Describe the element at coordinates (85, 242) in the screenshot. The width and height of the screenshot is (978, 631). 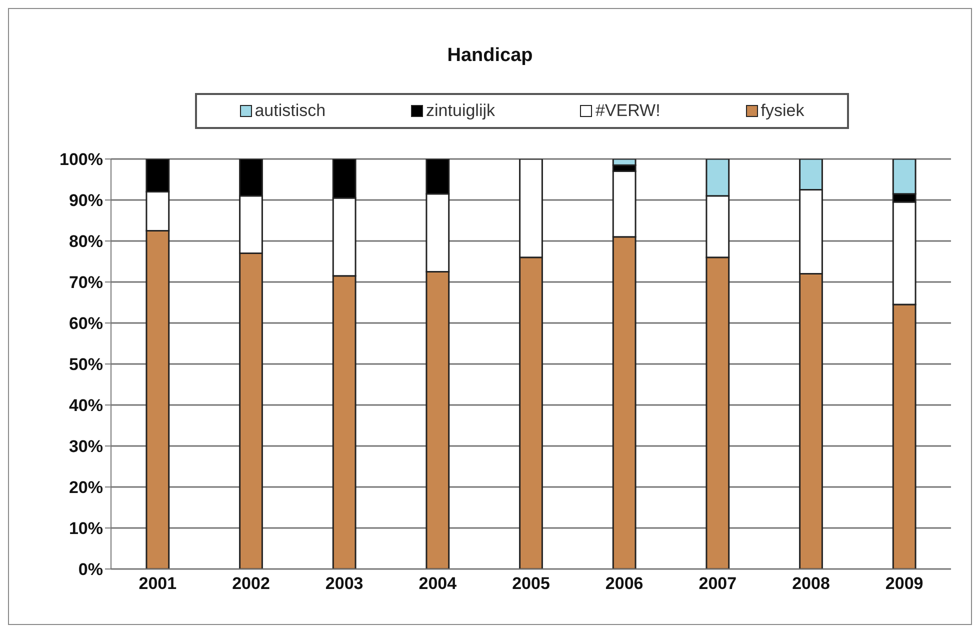
I see `y-tick-label: 80%` at that location.